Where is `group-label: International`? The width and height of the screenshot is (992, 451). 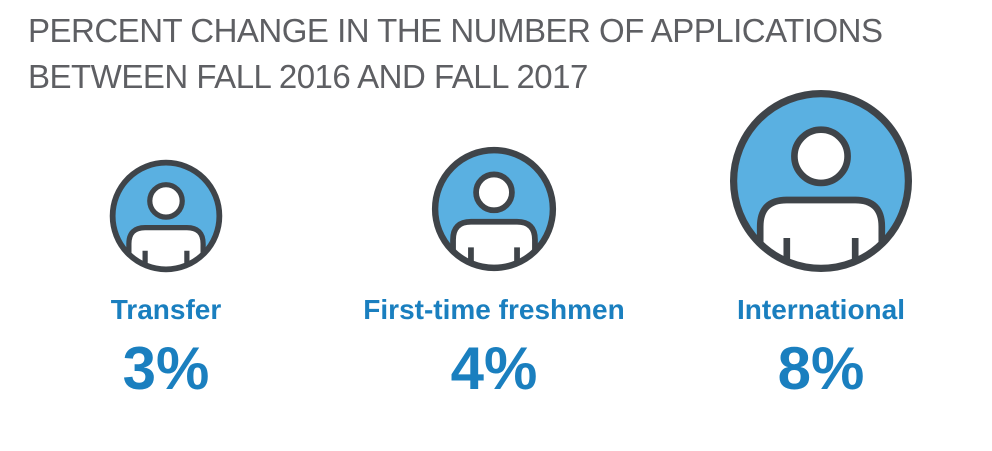
group-label: International is located at coordinates (820, 309).